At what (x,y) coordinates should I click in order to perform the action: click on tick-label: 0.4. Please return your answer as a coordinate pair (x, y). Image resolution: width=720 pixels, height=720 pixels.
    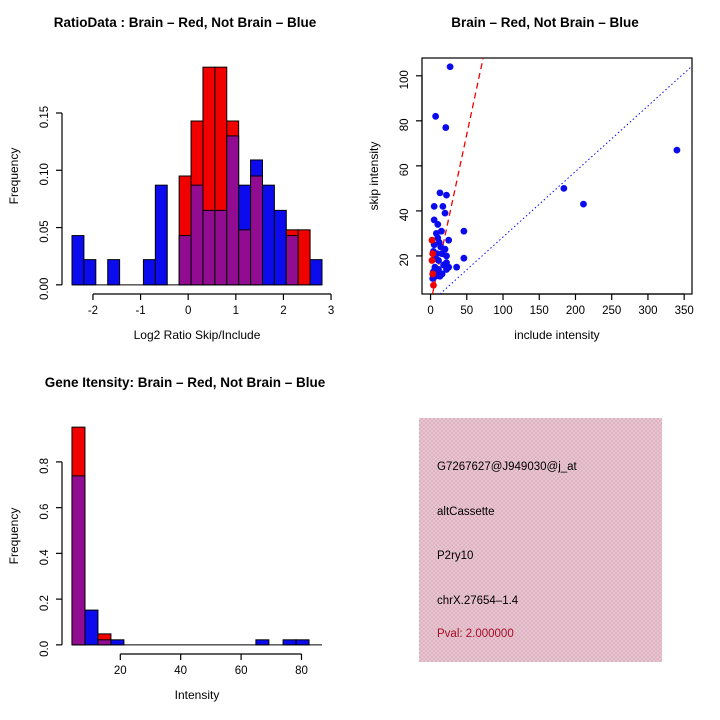
    Looking at the image, I should click on (45, 557).